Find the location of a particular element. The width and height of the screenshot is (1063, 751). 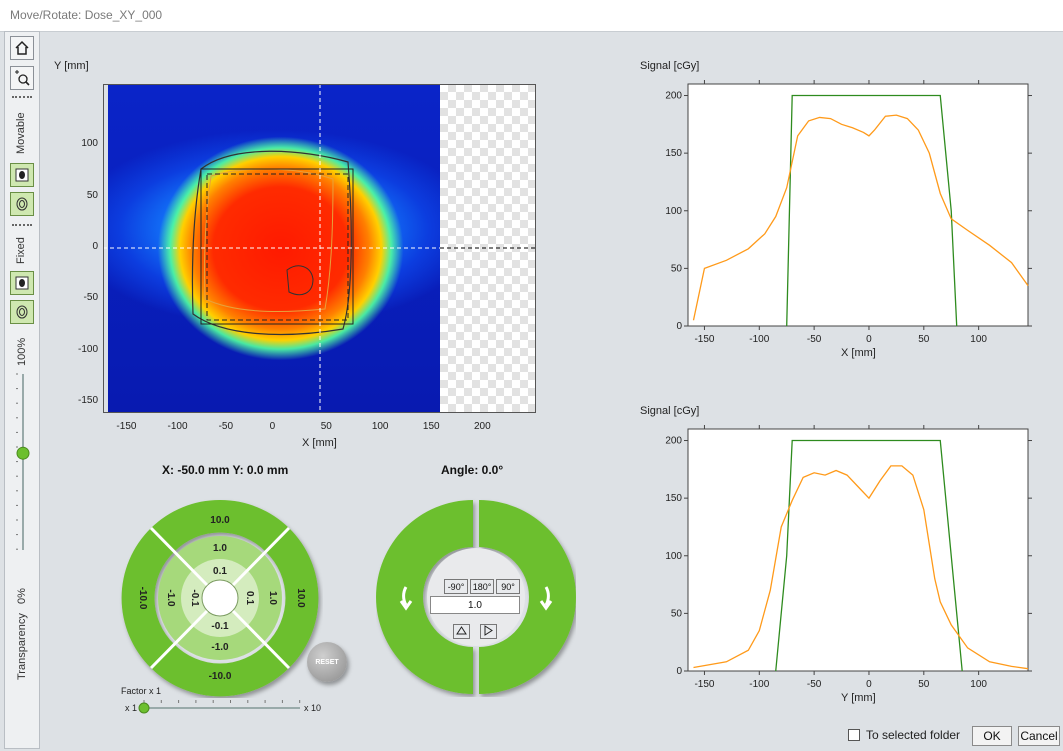

sidebar: Movable Fixed 100% 0% Transparency is located at coordinates (22, 390).